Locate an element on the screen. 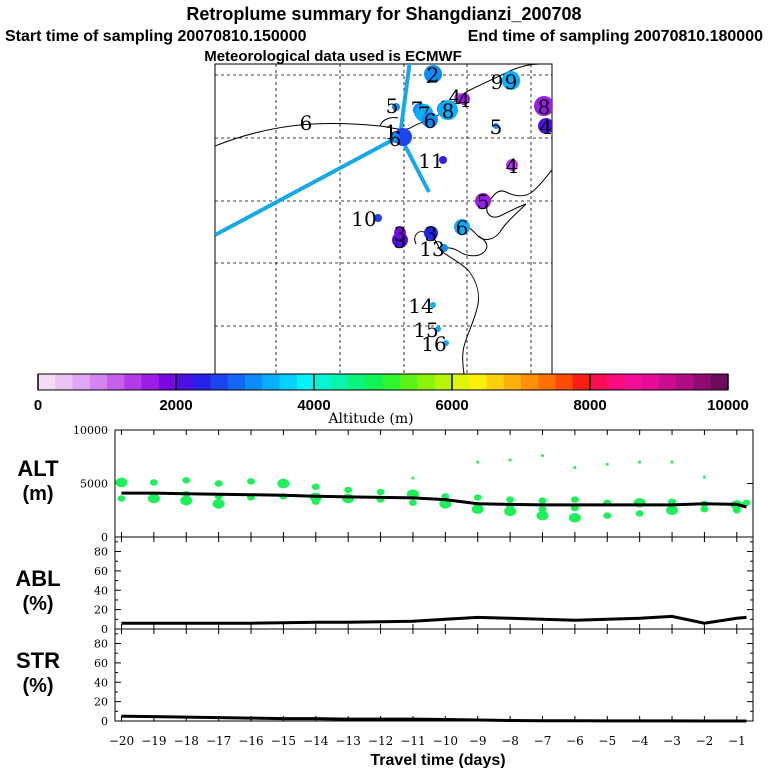 This screenshot has width=768, height=768. y-tick-label: 5000 is located at coordinates (94, 484).